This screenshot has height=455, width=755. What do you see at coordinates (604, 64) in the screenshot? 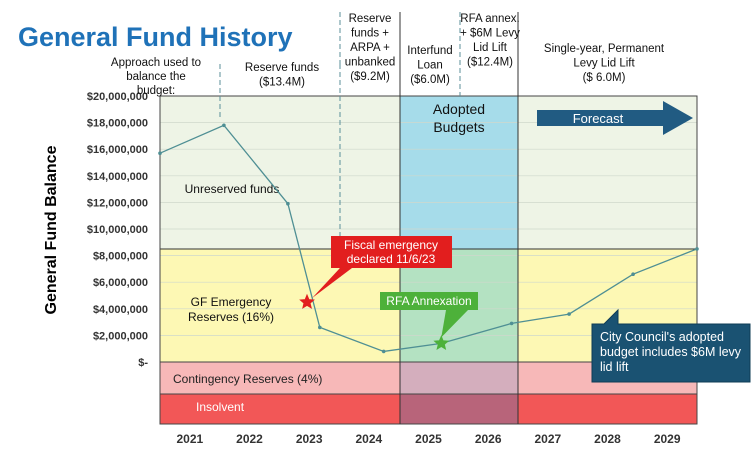
I see `phase-label: Levy Lid Lift` at bounding box center [604, 64].